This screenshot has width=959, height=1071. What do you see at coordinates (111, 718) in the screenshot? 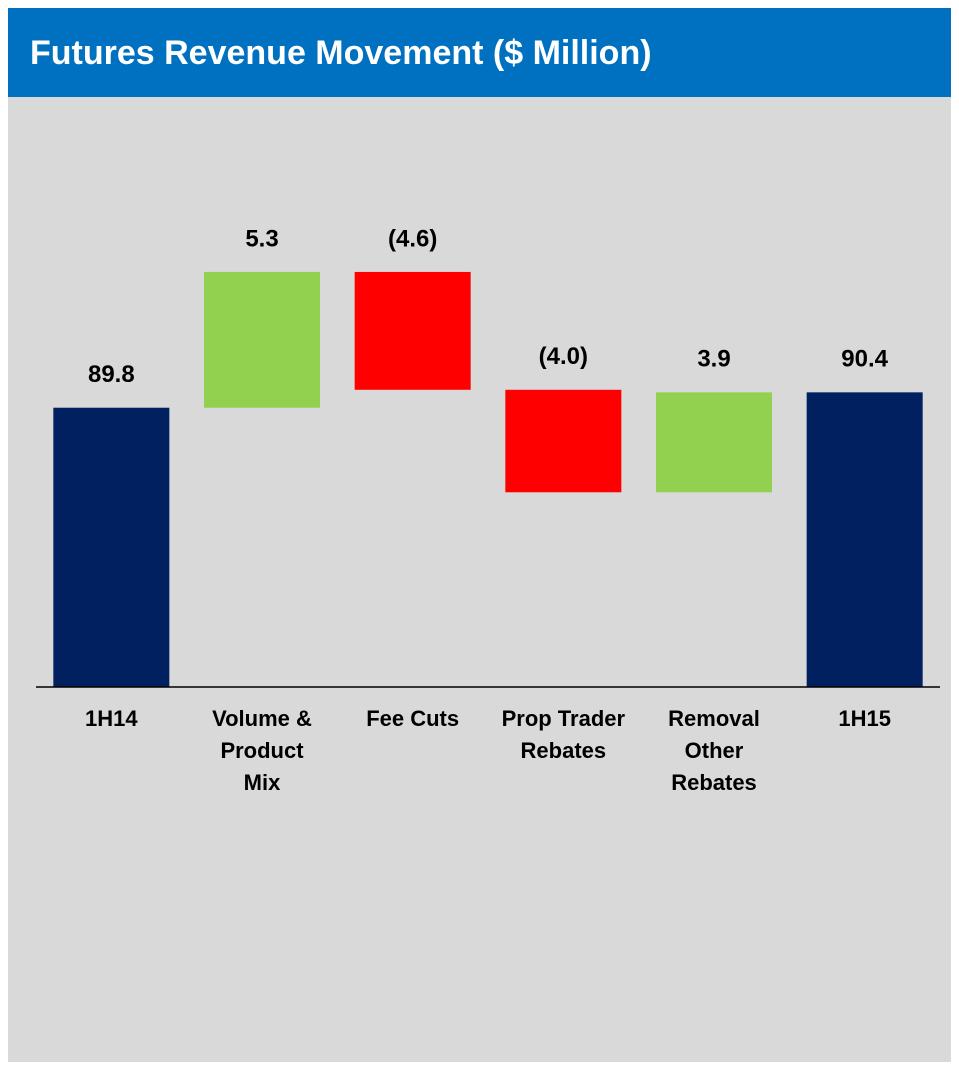
I see `x-tick-label: 1H14` at bounding box center [111, 718].